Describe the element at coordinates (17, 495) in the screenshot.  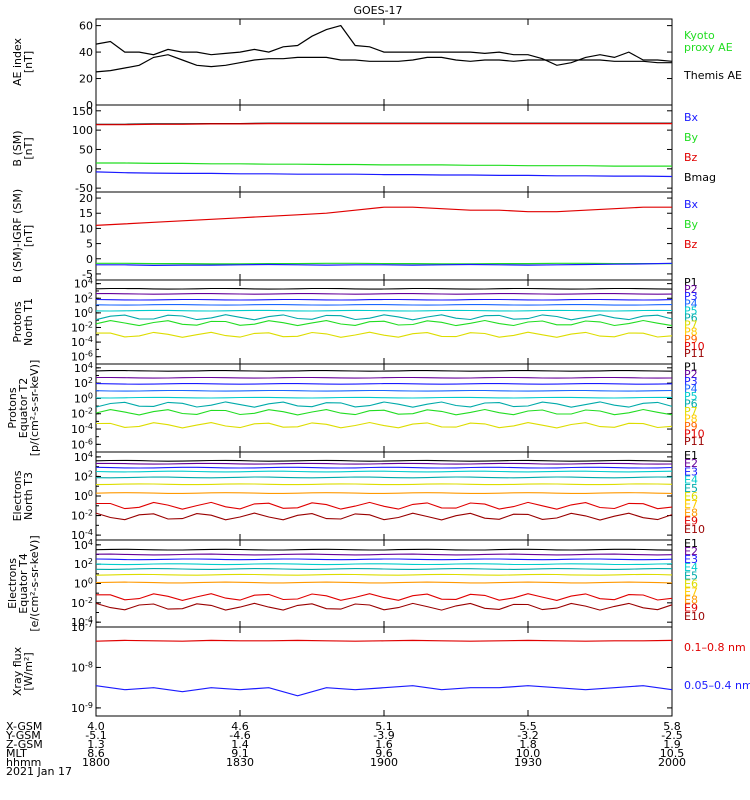
I see `y-axis-label: Electrons` at that location.